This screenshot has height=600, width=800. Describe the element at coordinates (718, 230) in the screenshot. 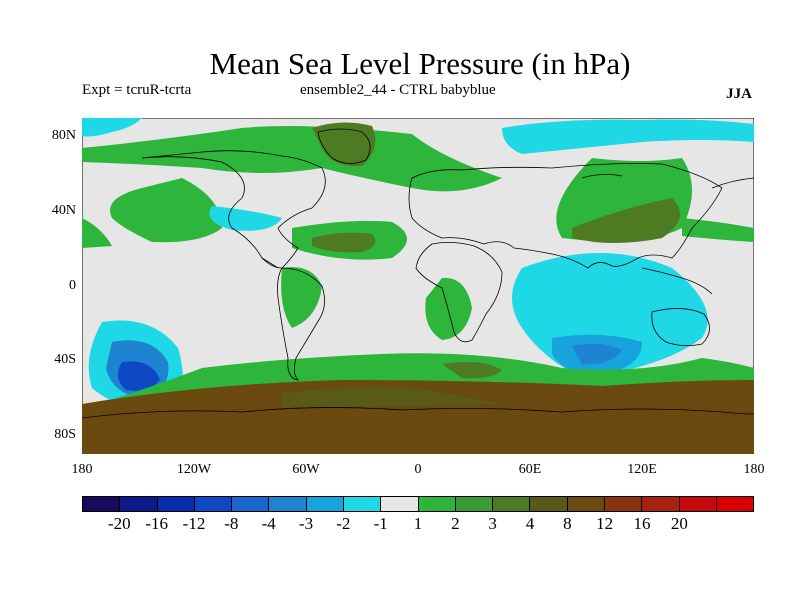

I see `anomaly-green-pacific-west` at that location.